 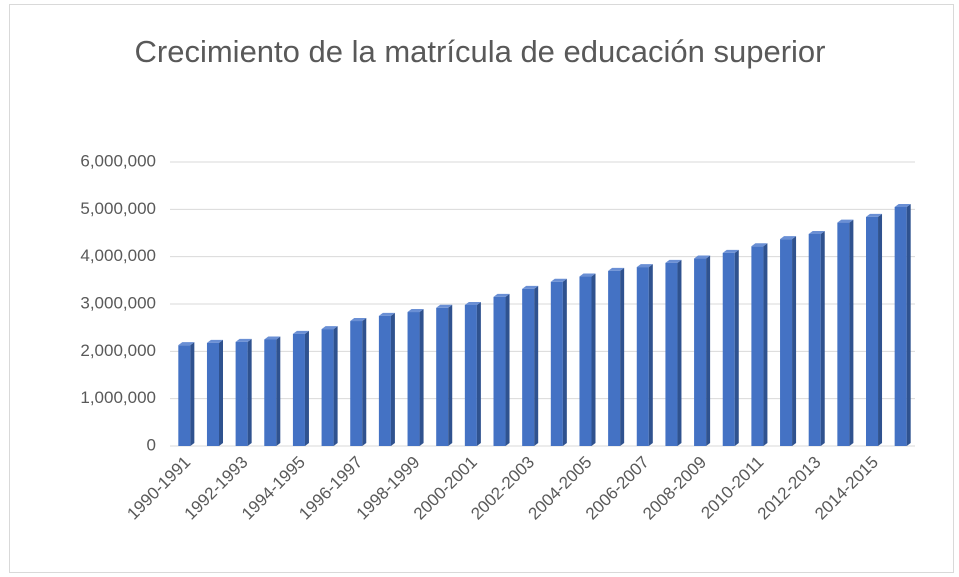 I want to click on y-tick-label: 6,000,000, so click(x=118, y=160).